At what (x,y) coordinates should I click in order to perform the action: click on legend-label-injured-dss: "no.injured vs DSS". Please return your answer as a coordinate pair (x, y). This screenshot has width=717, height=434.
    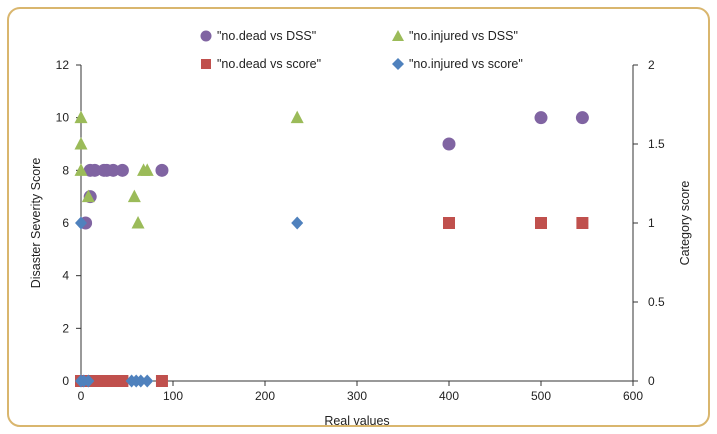
    Looking at the image, I should click on (463, 36).